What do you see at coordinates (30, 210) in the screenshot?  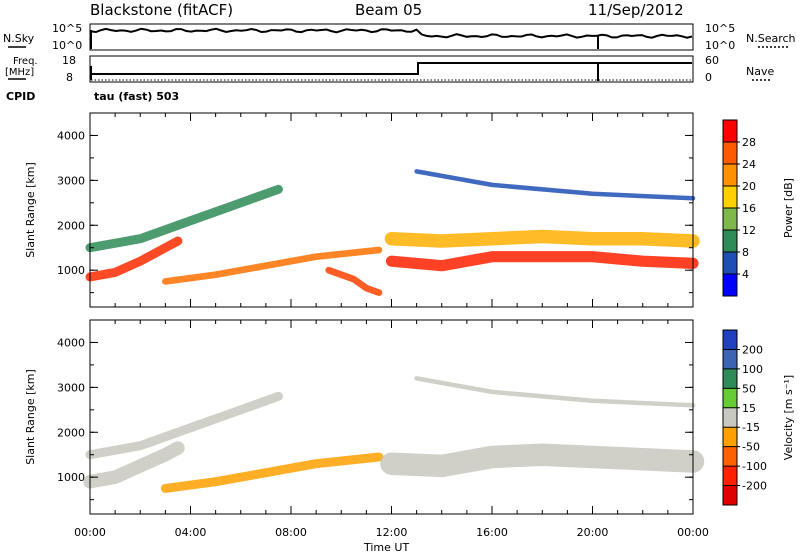 I see `power-ylabel: Slant Range [km]` at bounding box center [30, 210].